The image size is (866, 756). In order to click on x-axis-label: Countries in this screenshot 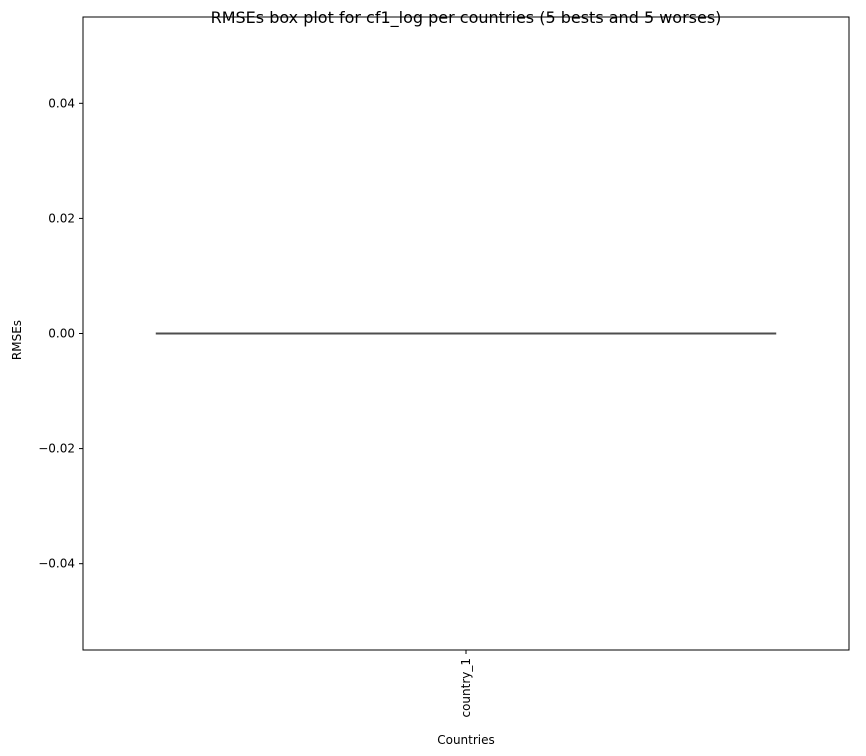, I will do `click(466, 740)`.